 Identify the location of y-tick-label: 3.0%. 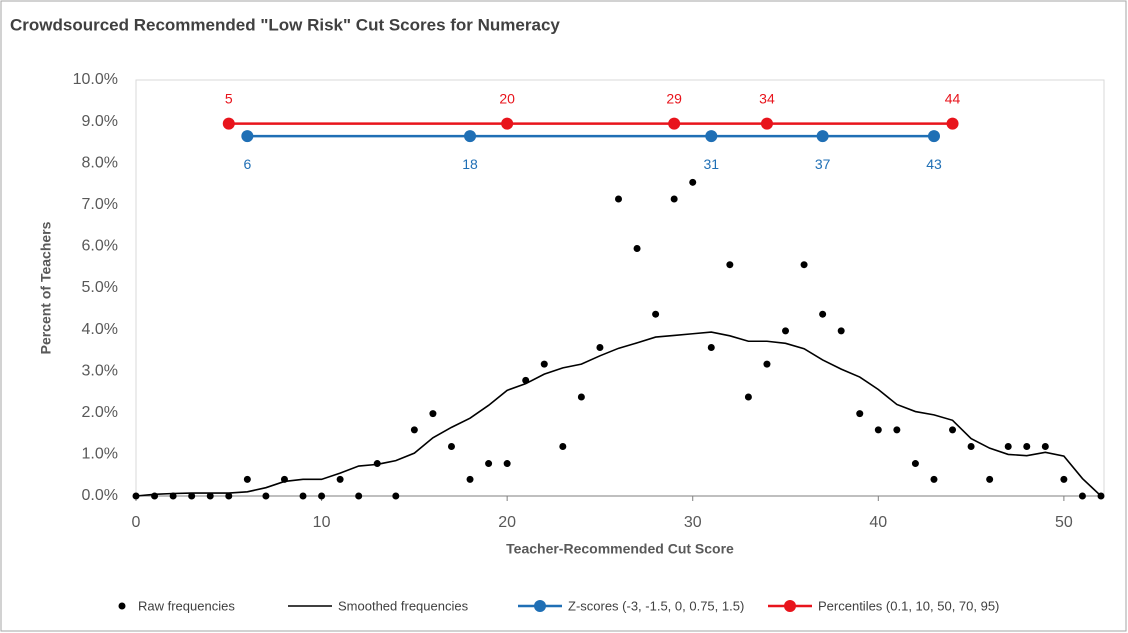
(100, 370).